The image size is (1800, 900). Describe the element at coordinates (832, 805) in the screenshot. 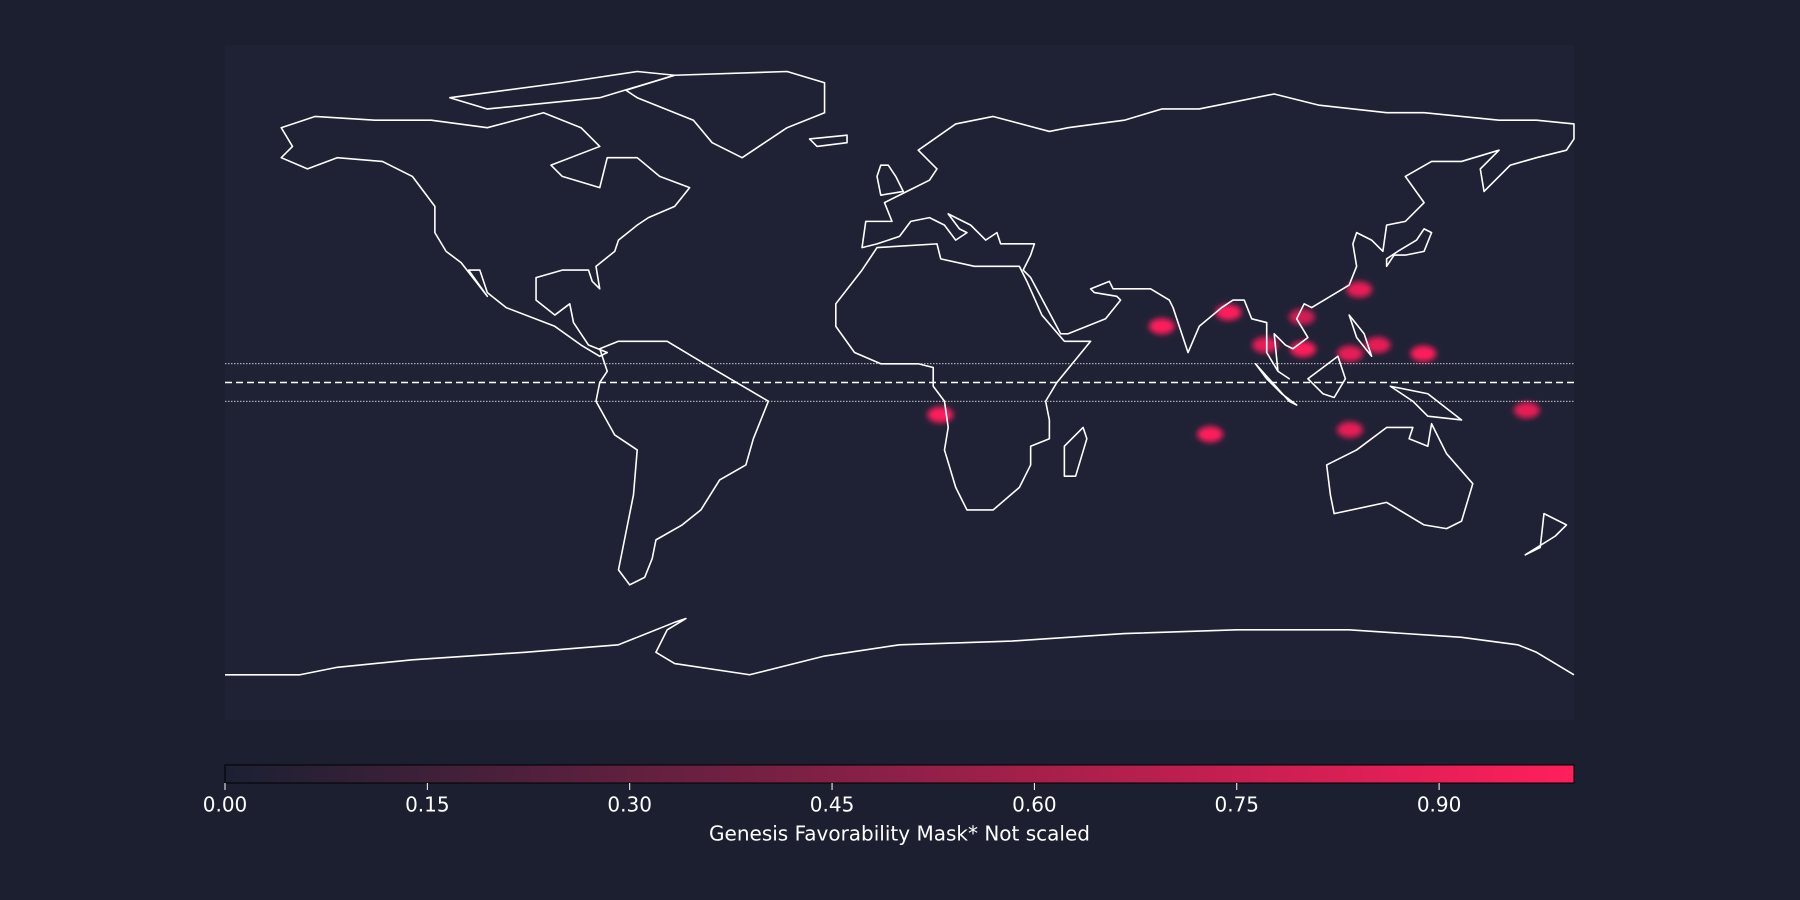

I see `colorbar-tick-label: 0.45` at that location.